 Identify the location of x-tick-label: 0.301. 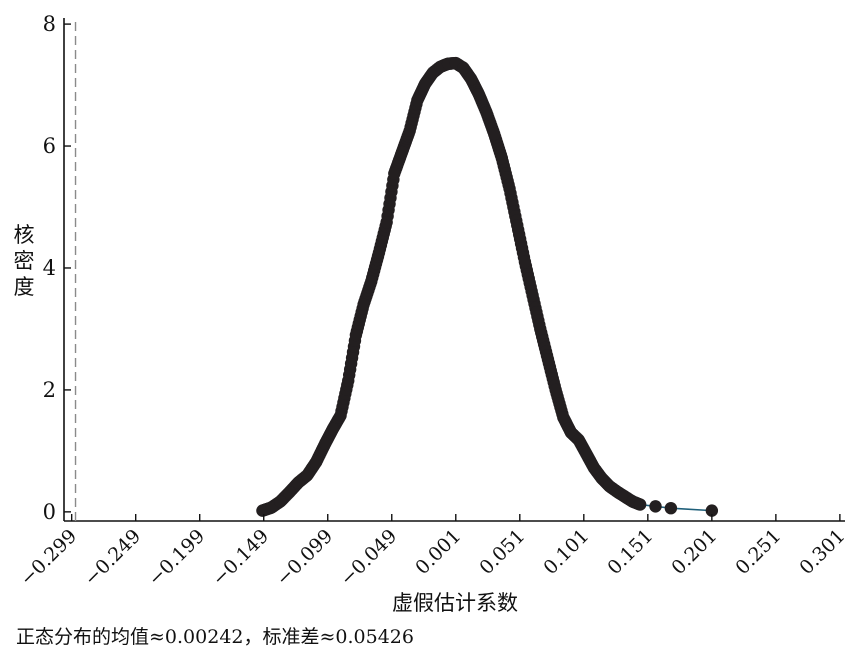
(822, 552).